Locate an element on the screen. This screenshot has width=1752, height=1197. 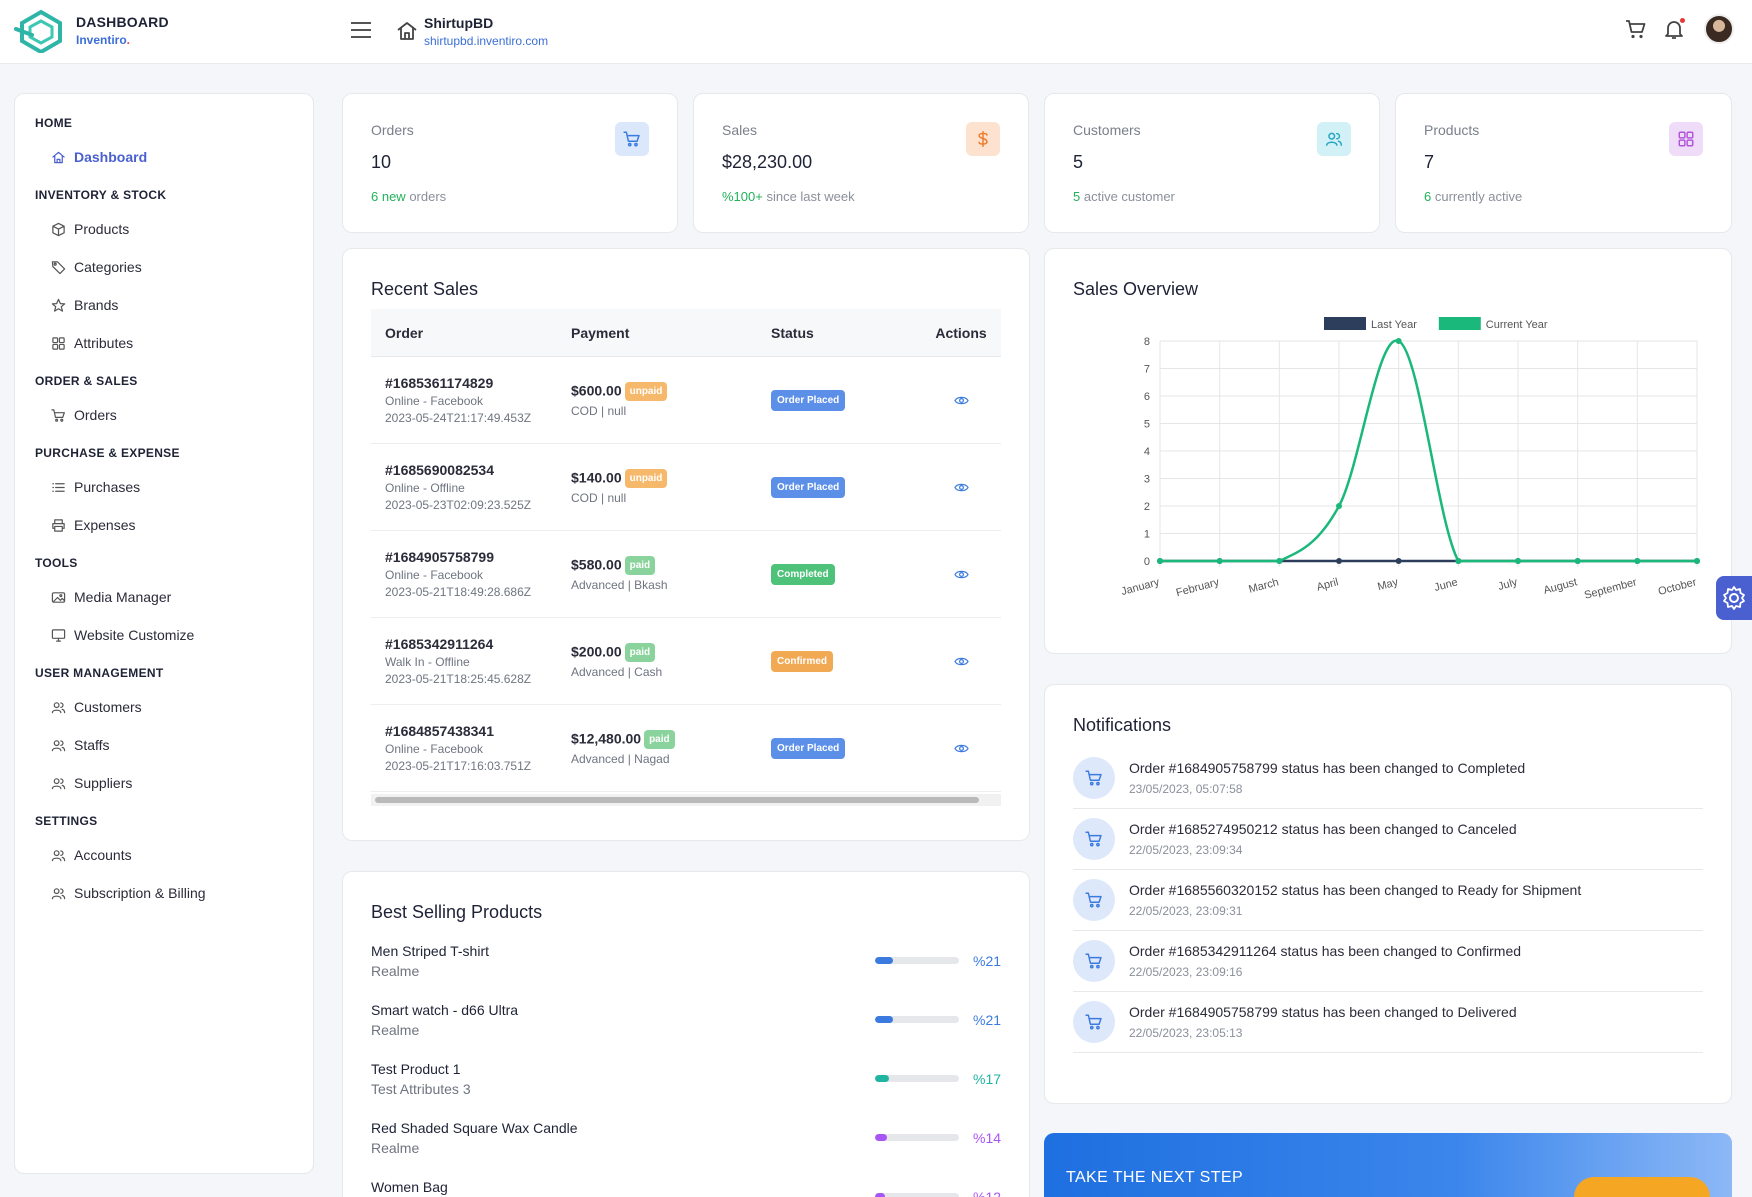
menu-toggle-button is located at coordinates (361, 30).